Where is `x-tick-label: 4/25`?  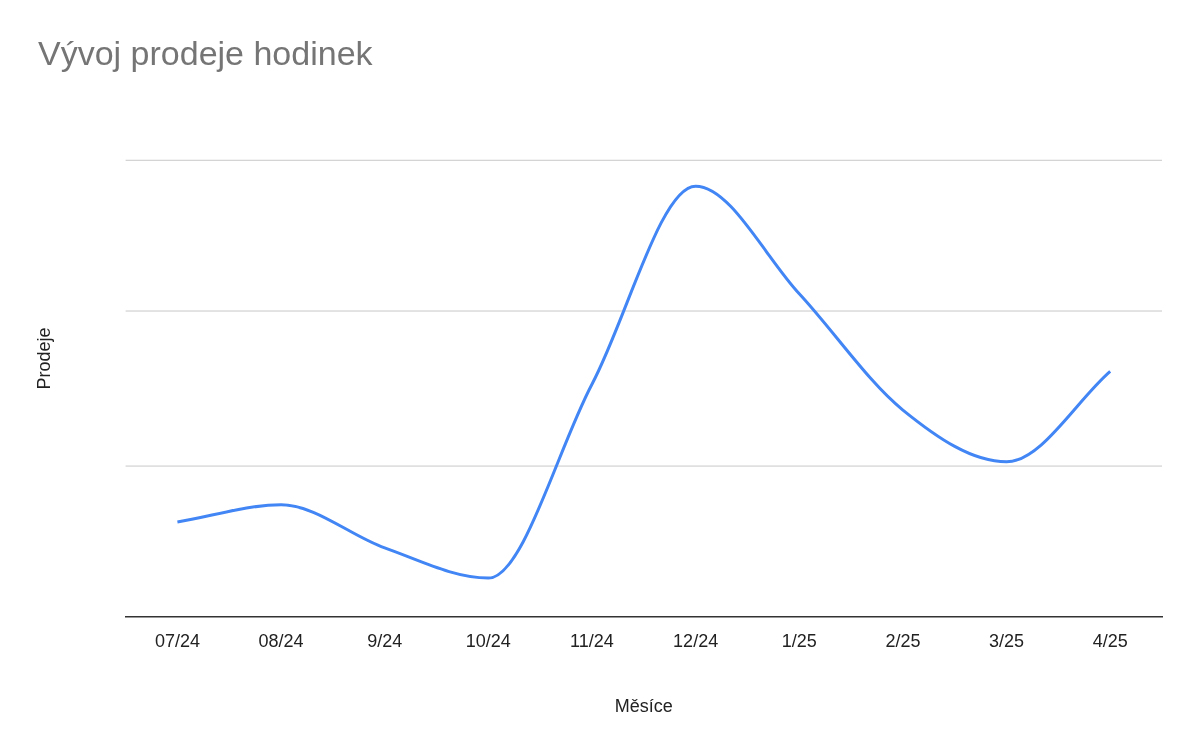 x-tick-label: 4/25 is located at coordinates (1110, 640).